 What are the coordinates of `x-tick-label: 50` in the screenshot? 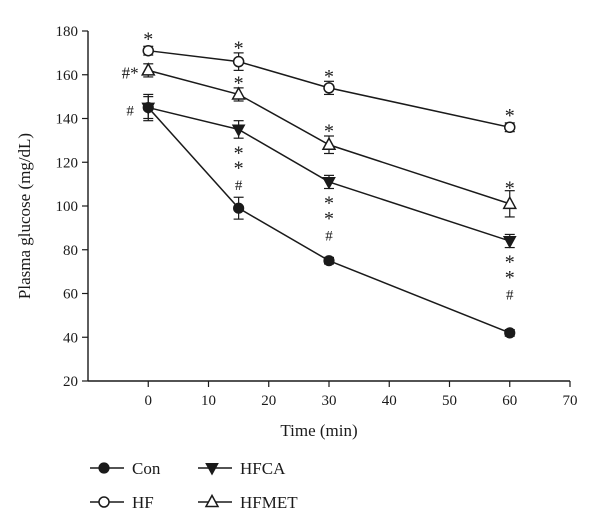 It's located at (449, 401).